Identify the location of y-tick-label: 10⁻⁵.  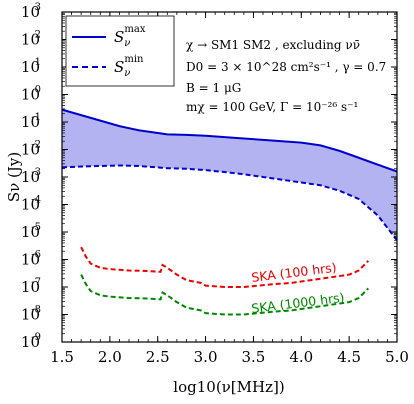
(31, 231).